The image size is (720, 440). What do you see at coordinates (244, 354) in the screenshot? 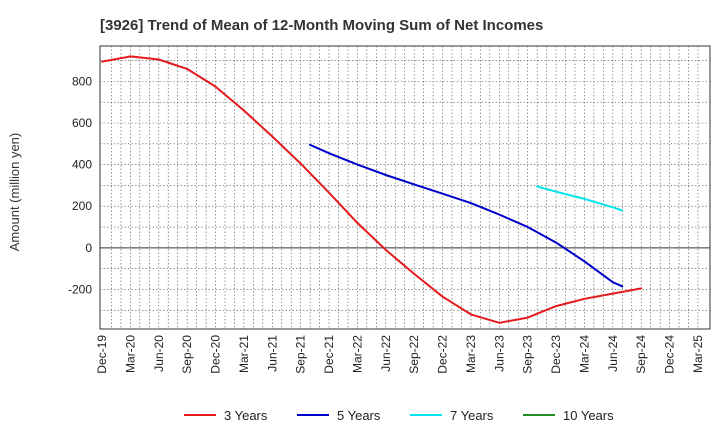
I see `x-tick-label: Mar-21` at bounding box center [244, 354].